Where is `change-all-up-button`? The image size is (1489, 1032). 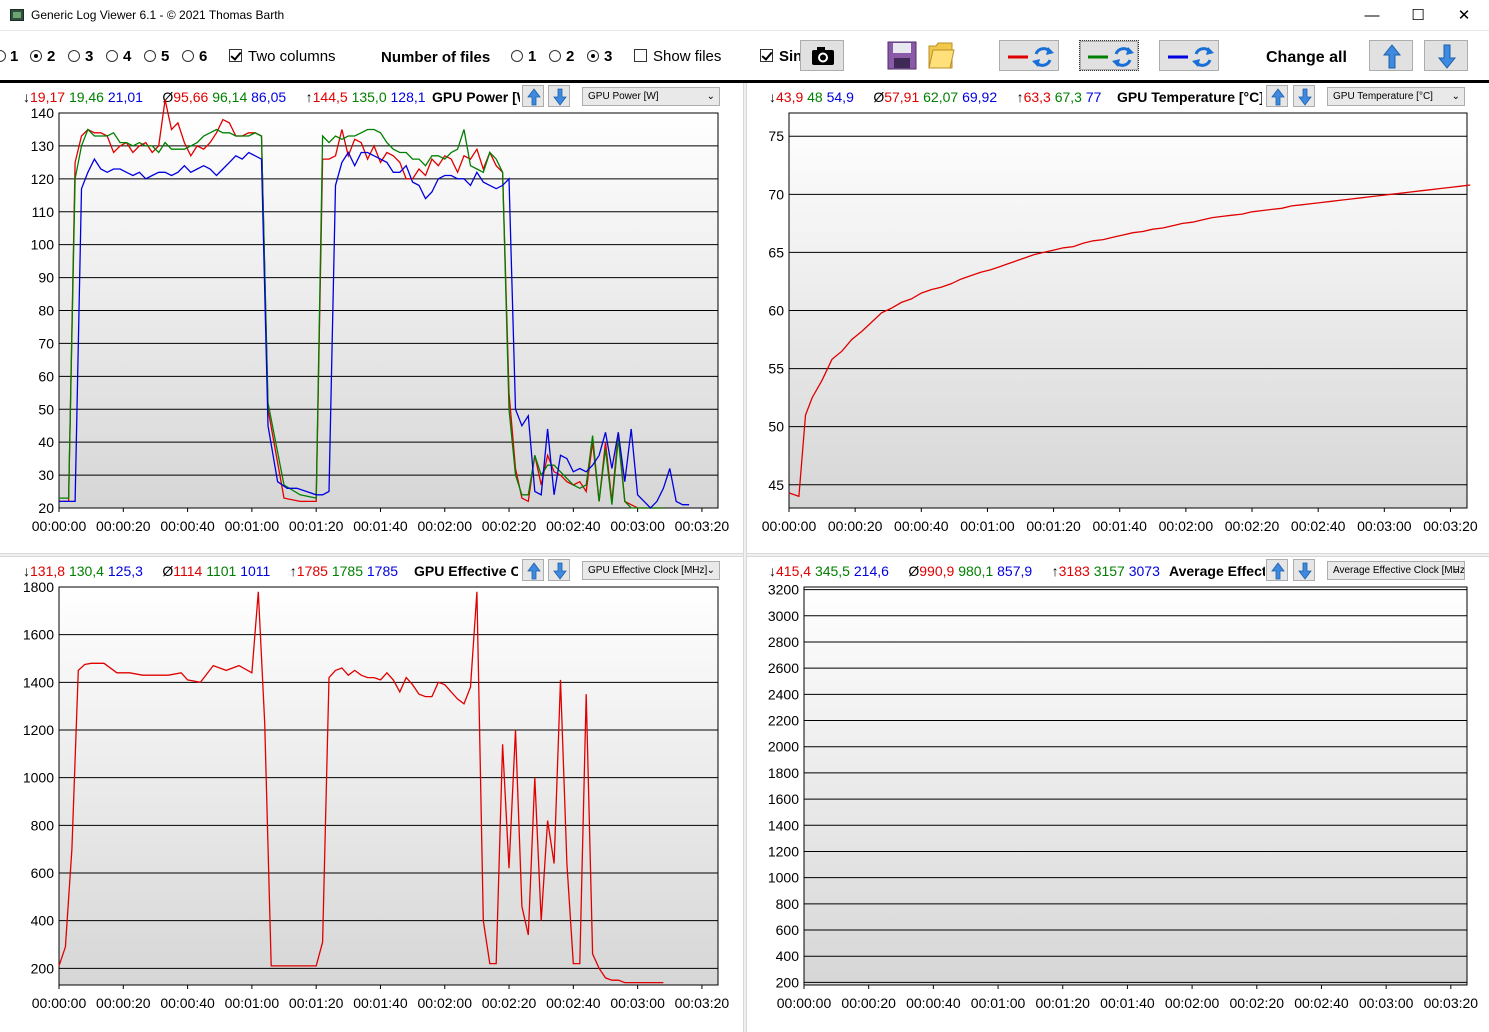 change-all-up-button is located at coordinates (1391, 55).